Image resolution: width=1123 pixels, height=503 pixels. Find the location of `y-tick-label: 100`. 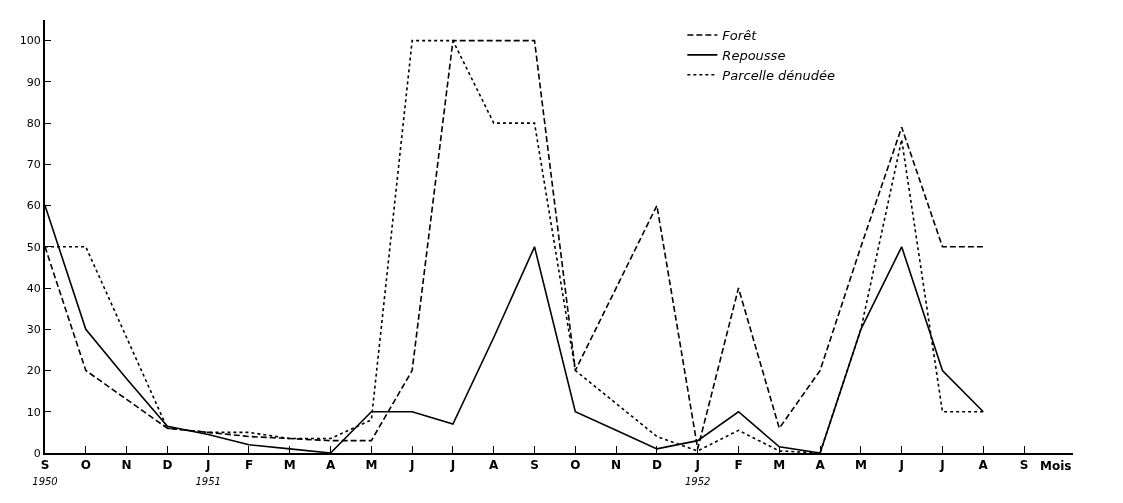

y-tick-label: 100 is located at coordinates (30, 41).